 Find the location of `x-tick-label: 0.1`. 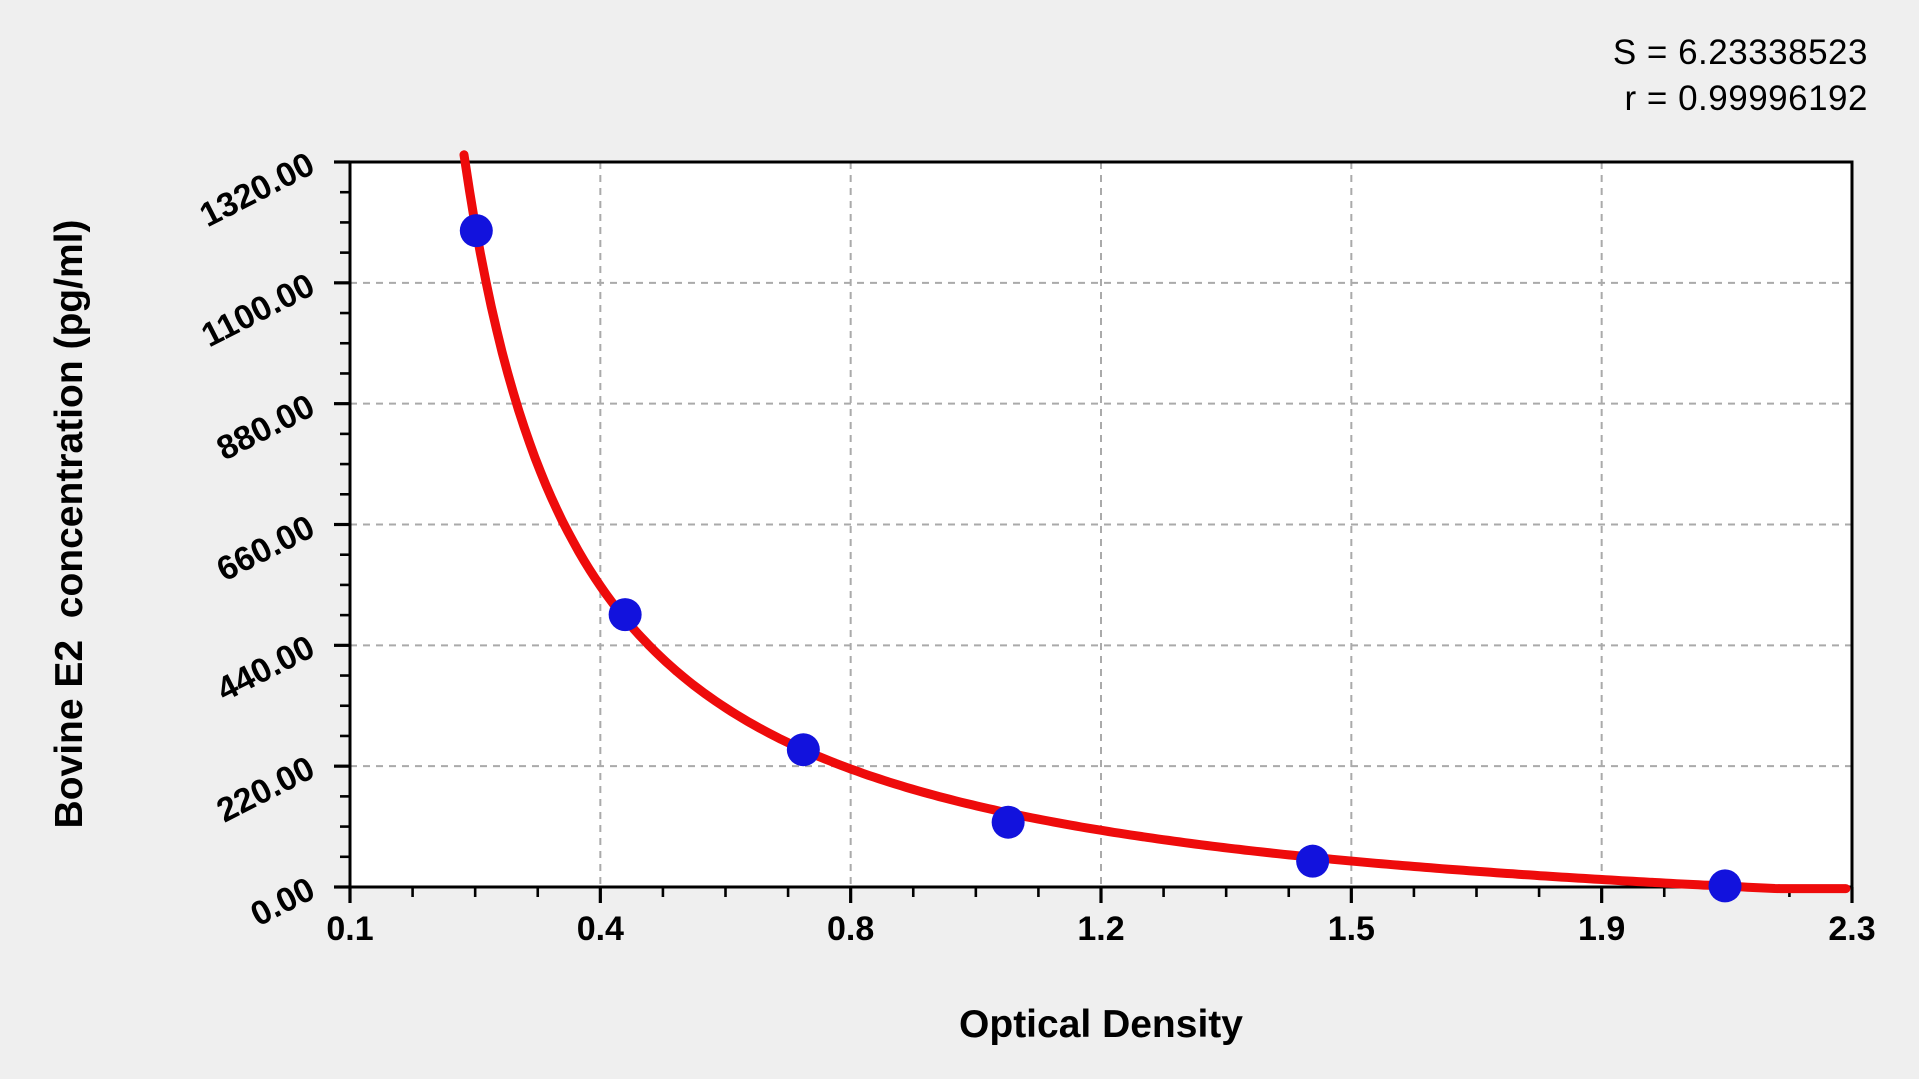

x-tick-label: 0.1 is located at coordinates (350, 929).